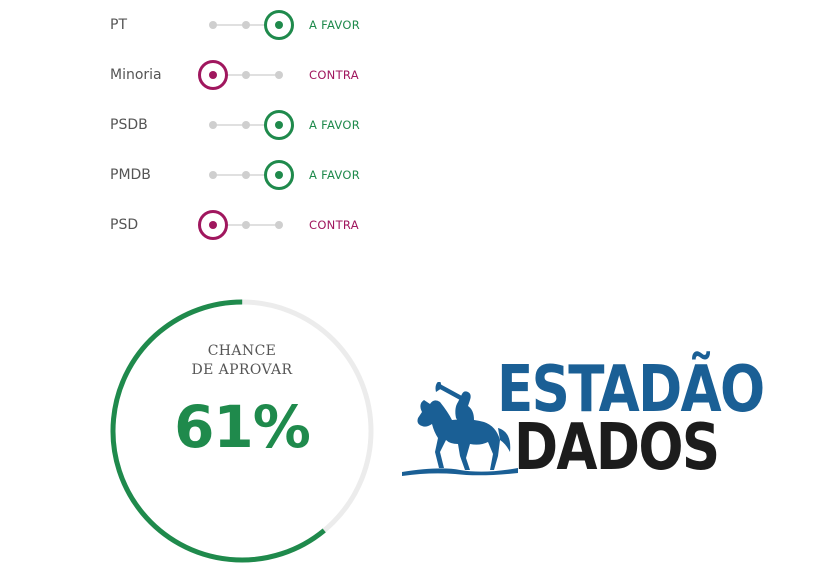 The width and height of the screenshot is (815, 568). Describe the element at coordinates (136, 75) in the screenshot. I see `party-name: Minoria` at that location.